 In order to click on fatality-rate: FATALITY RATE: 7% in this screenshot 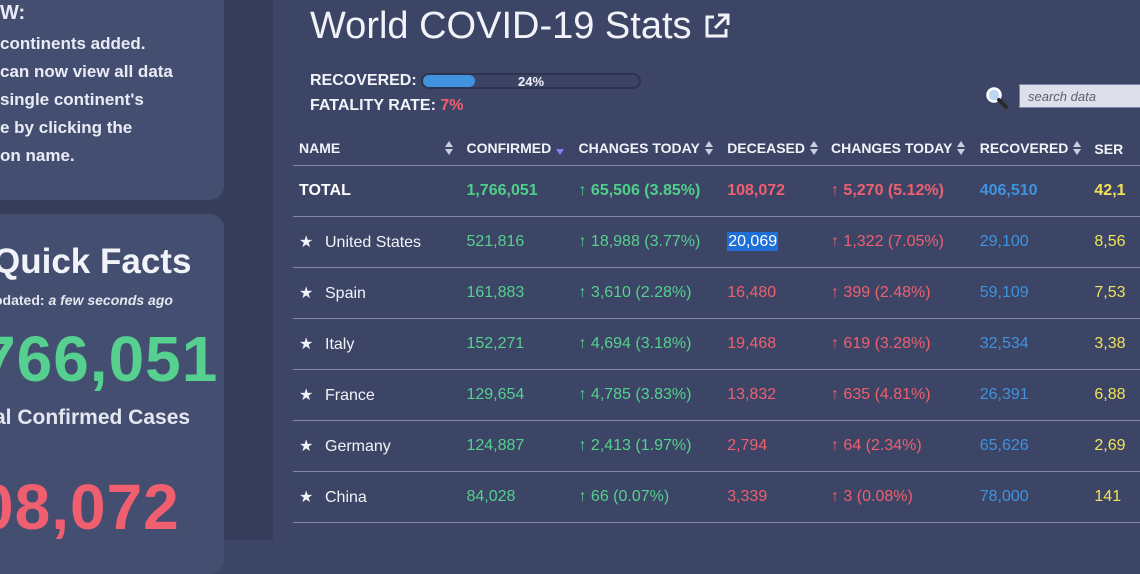, I will do `click(387, 106)`.